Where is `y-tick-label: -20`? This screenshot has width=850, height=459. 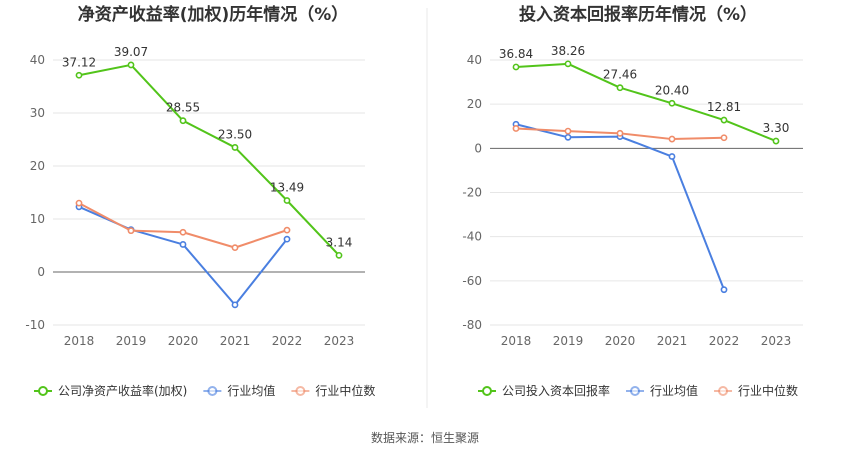 y-tick-label: -20 is located at coordinates (472, 193).